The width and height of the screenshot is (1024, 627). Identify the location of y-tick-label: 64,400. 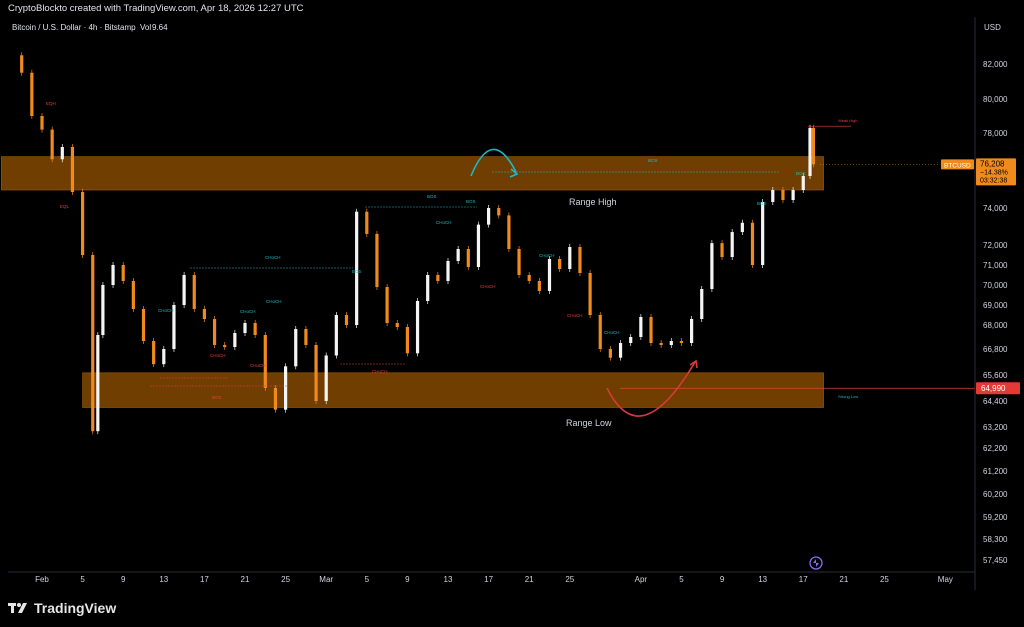
(995, 401).